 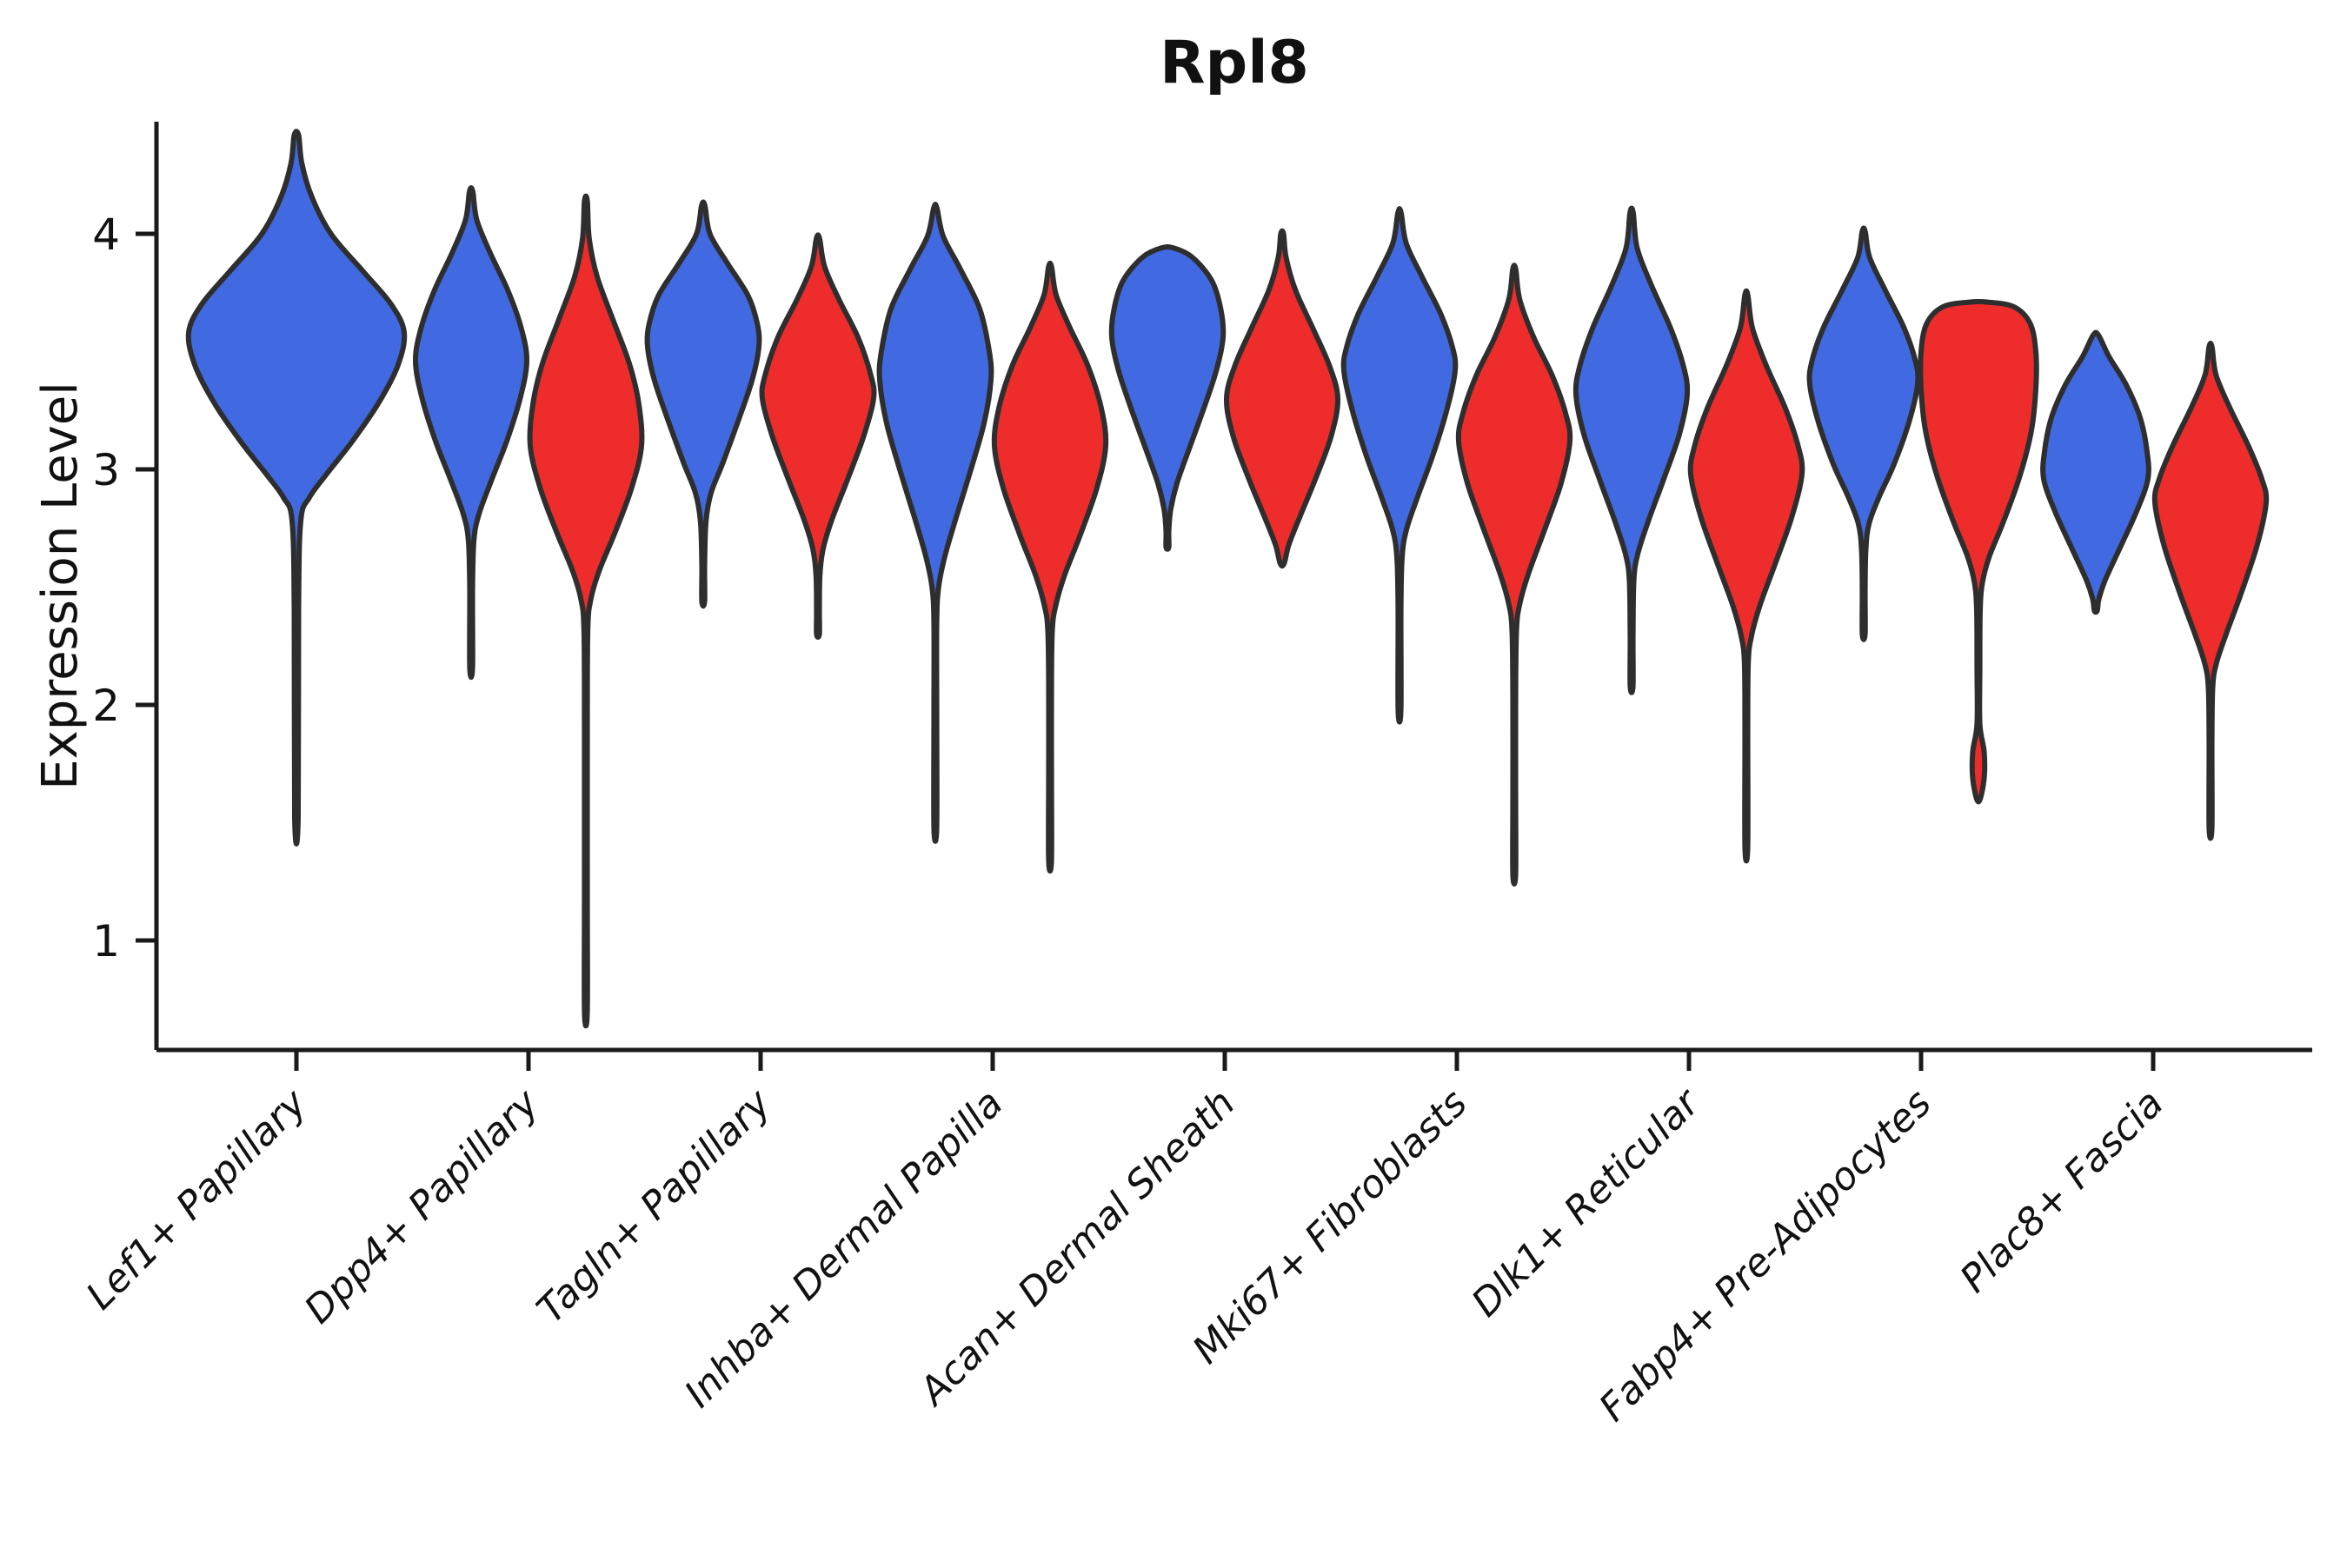 What do you see at coordinates (1282, 398) in the screenshot?
I see `violin-group-red-acan-dermal-sheath` at bounding box center [1282, 398].